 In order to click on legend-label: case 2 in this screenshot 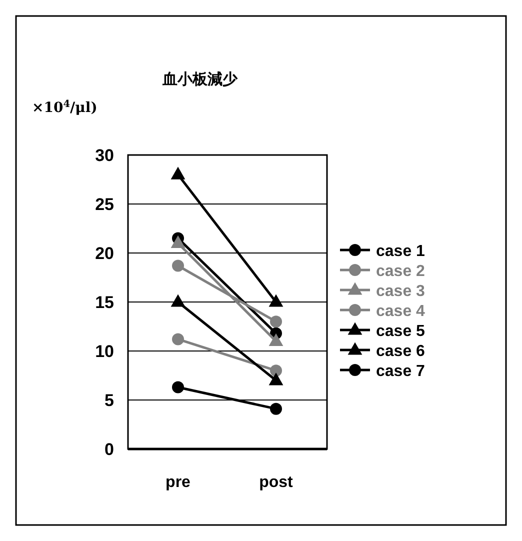, I will do `click(401, 271)`.